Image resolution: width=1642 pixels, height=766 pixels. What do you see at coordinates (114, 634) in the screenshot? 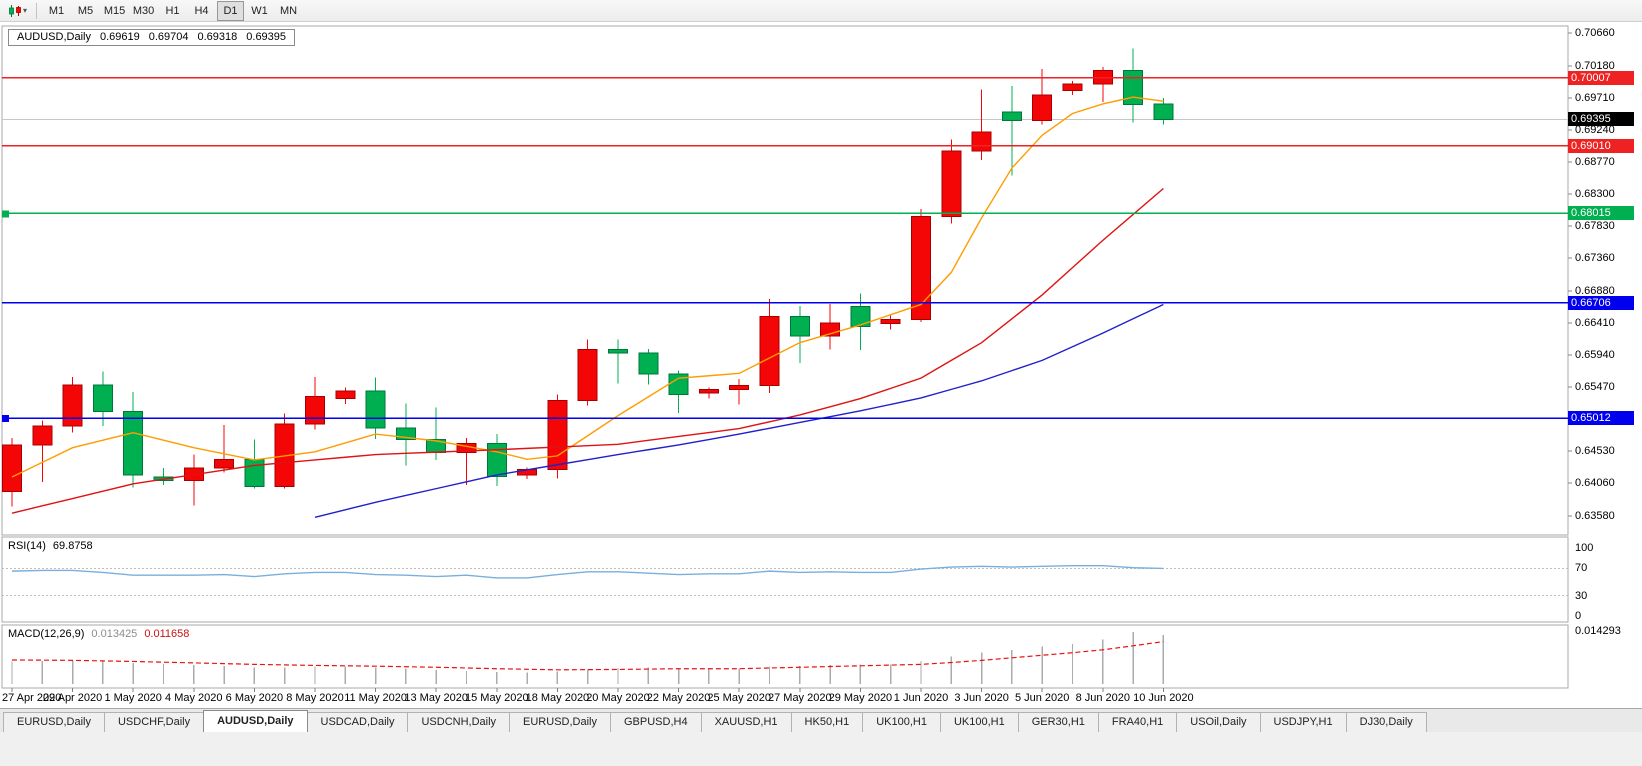
I see `macd-main-value: 0.013425` at bounding box center [114, 634].